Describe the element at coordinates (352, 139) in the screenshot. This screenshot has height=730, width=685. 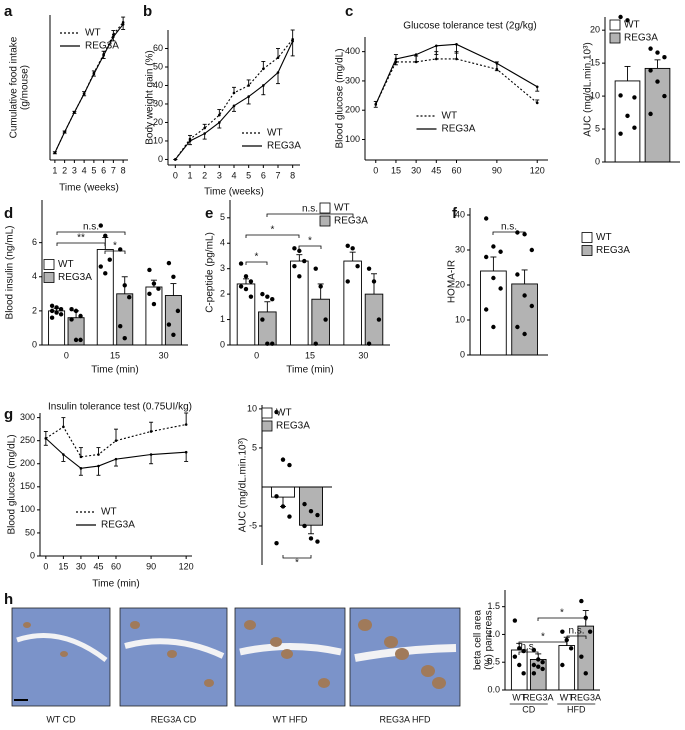
I see `y-tick-label: 100` at that location.